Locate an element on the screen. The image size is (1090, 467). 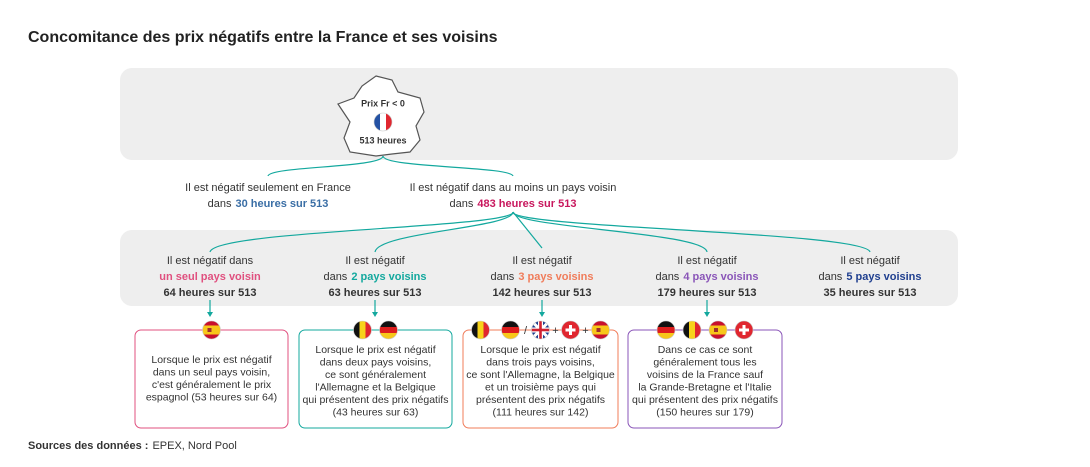
detail-line: l'Allemagne et la Belgique is located at coordinates (375, 387).